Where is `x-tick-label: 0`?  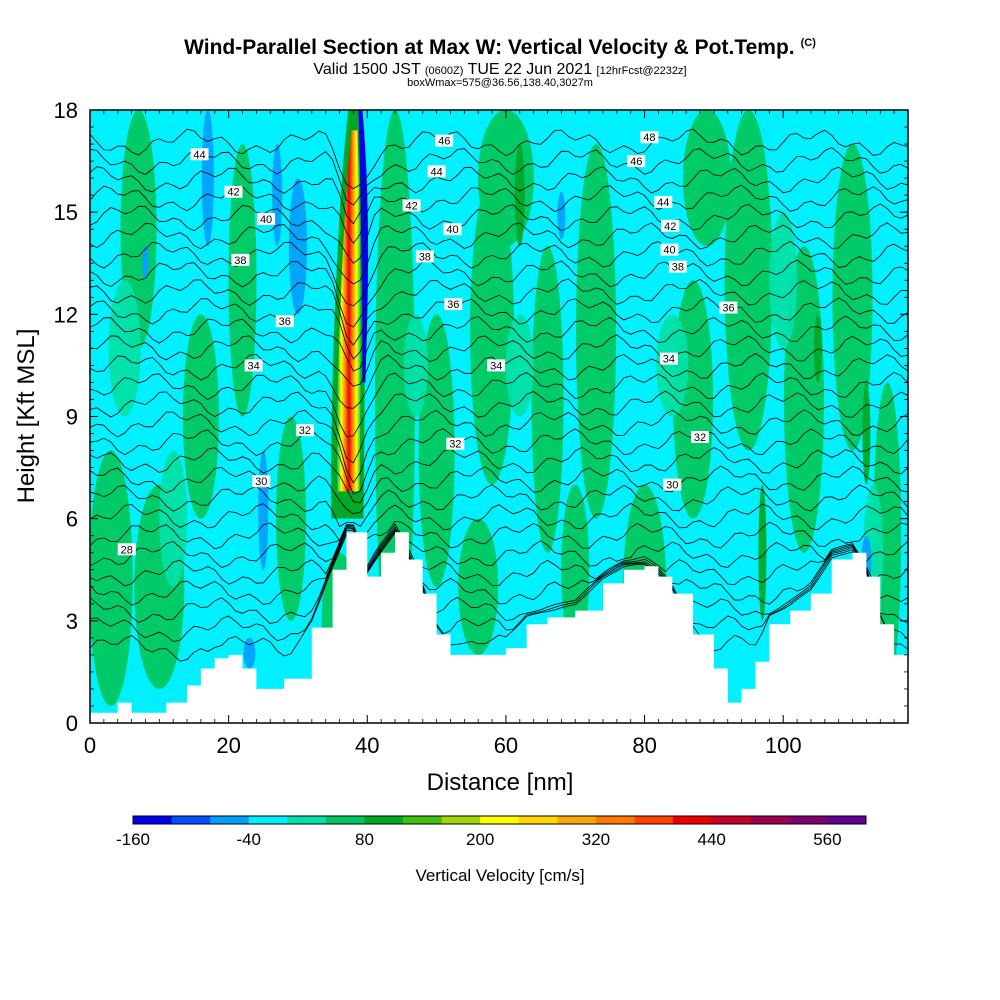
x-tick-label: 0 is located at coordinates (90, 745).